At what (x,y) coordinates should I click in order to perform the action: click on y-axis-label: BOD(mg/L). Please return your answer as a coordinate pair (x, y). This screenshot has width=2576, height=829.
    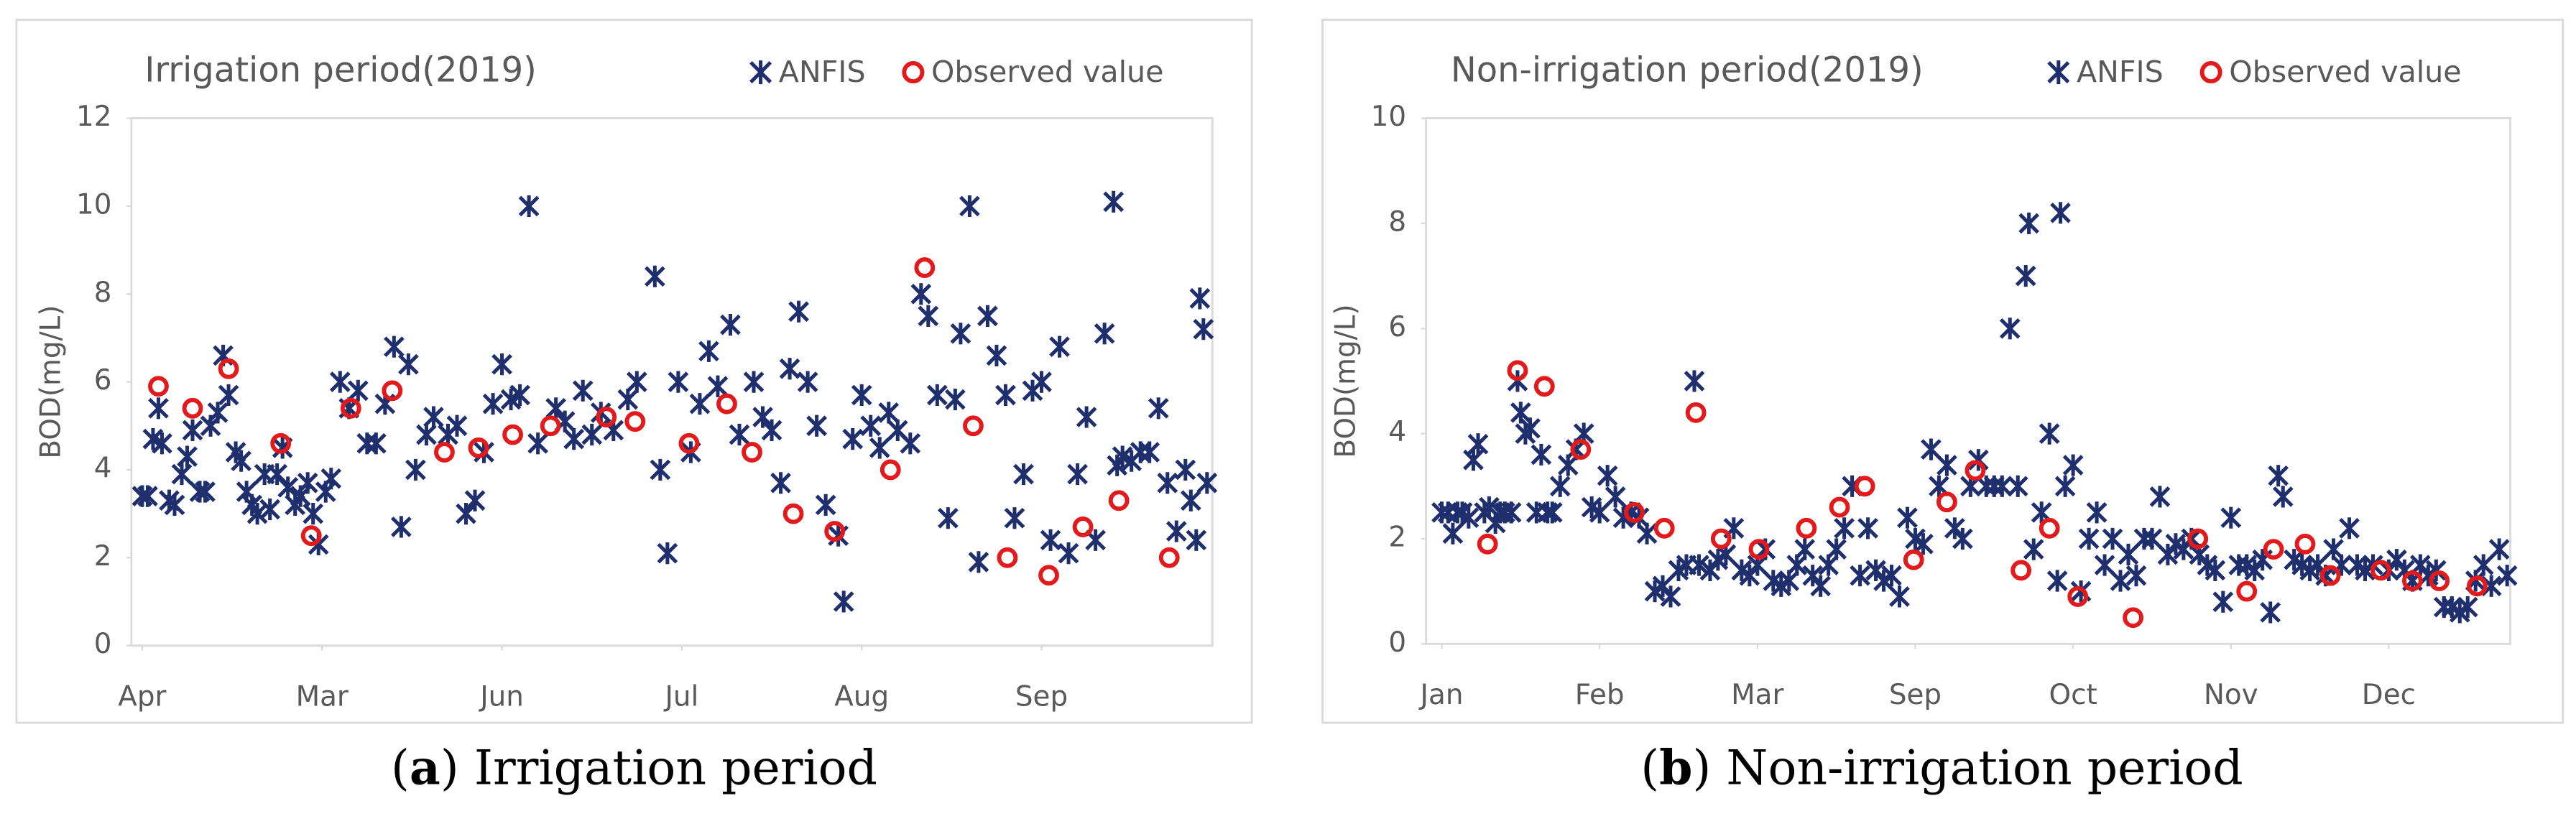
    Looking at the image, I should click on (1345, 381).